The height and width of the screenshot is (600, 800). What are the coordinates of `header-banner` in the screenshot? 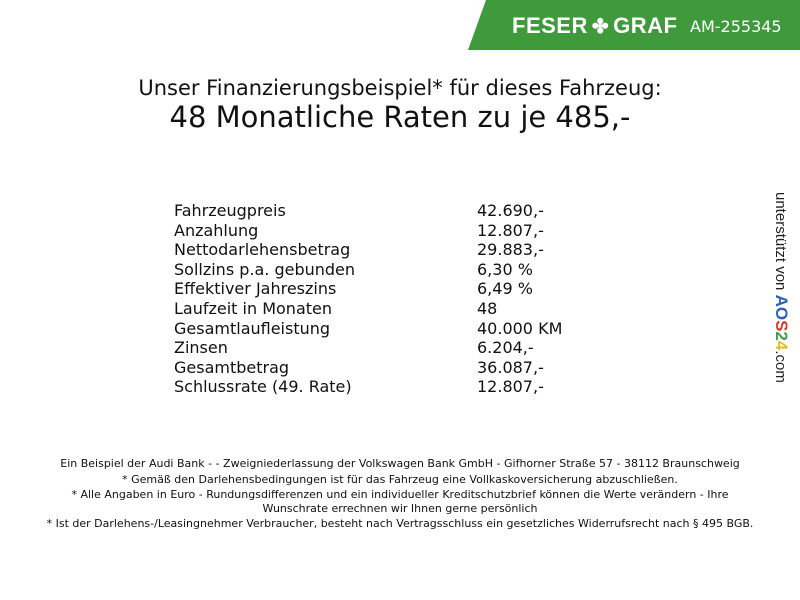 It's located at (634, 25).